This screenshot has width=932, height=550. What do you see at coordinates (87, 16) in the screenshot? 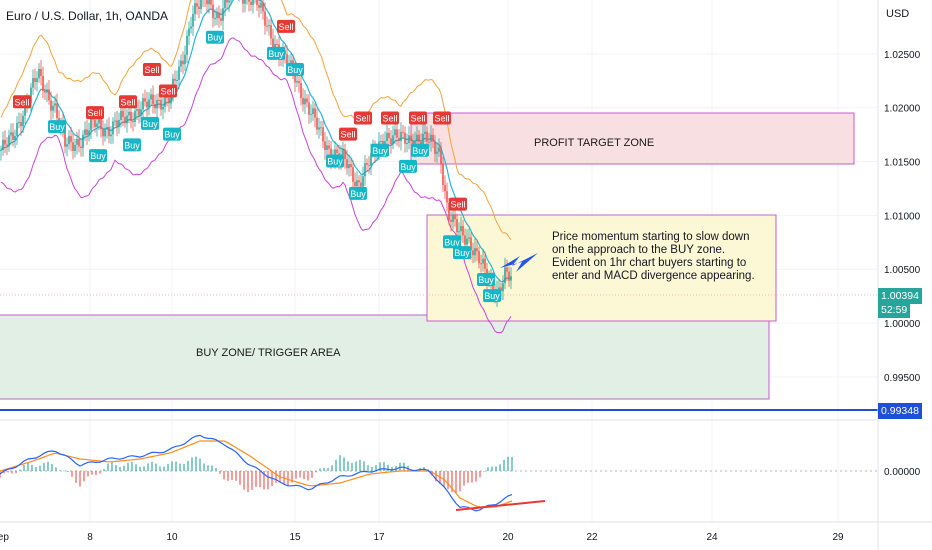
I see `symbol-title: Euro / U.S. Dollar, 1h, OANDA` at bounding box center [87, 16].